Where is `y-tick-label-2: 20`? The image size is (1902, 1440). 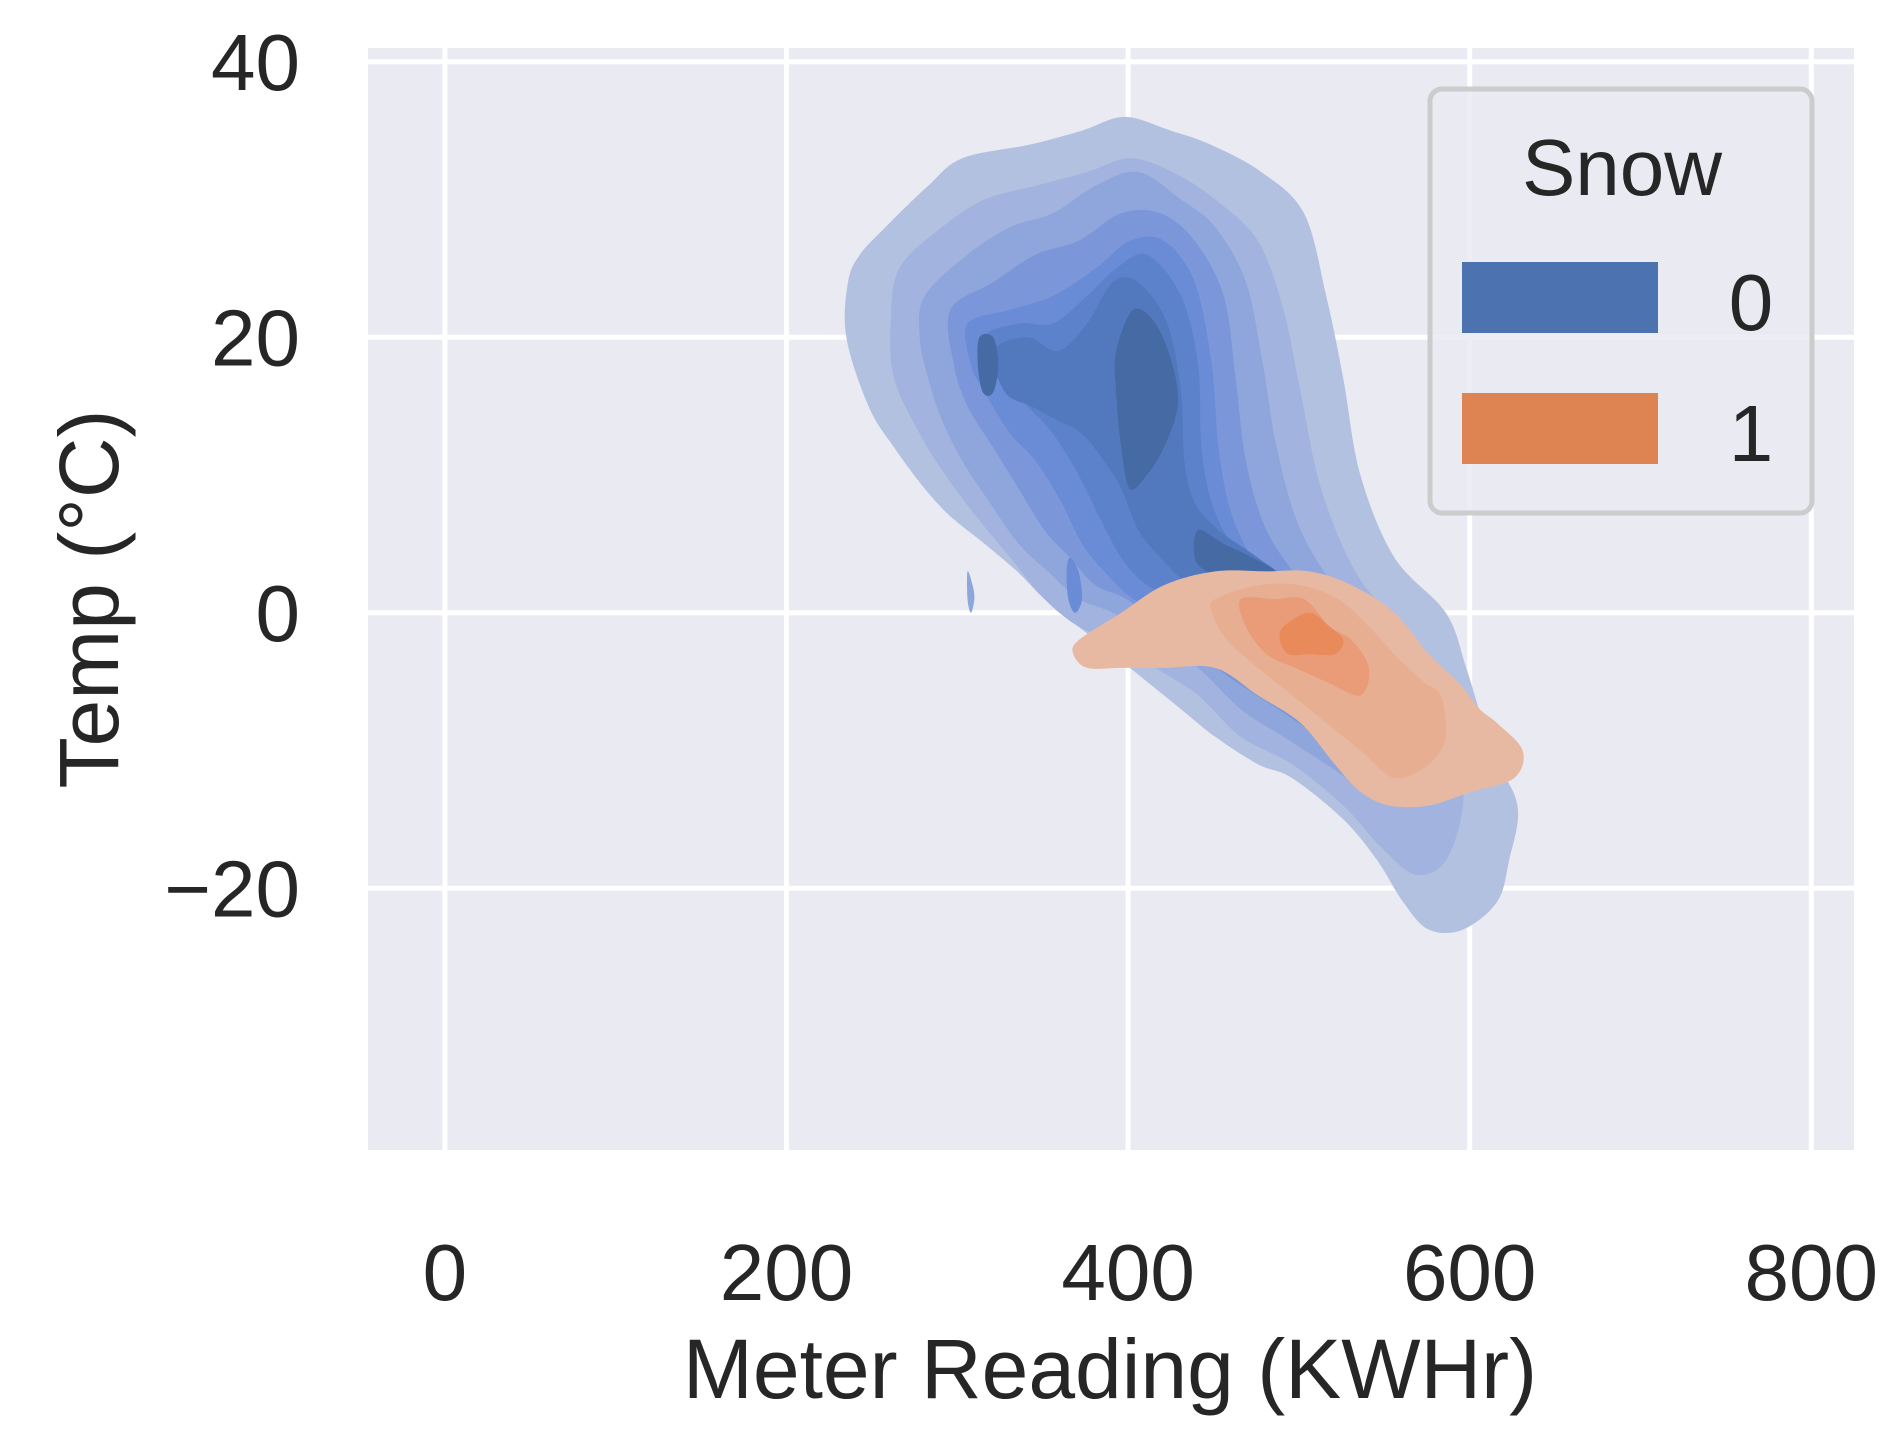
y-tick-label-2: 20 is located at coordinates (255, 337).